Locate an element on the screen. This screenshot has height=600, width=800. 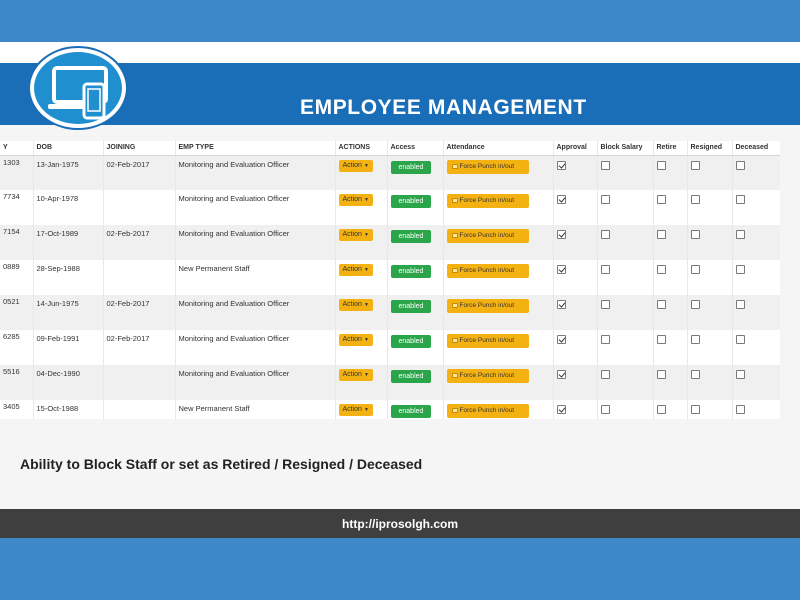
retire-cell is located at coordinates (670, 347).